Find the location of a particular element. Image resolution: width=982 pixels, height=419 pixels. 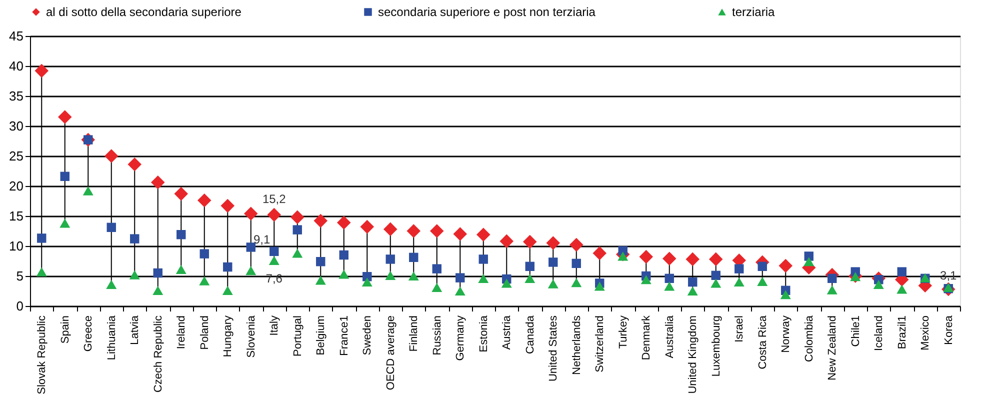

x-tick-label: Slovak Republic is located at coordinates (42, 354).